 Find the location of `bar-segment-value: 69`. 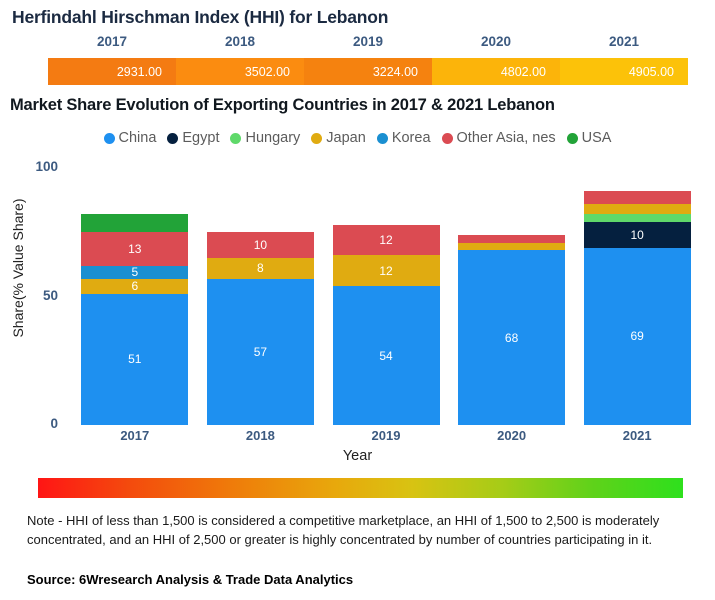

bar-segment-value: 69 is located at coordinates (637, 336).